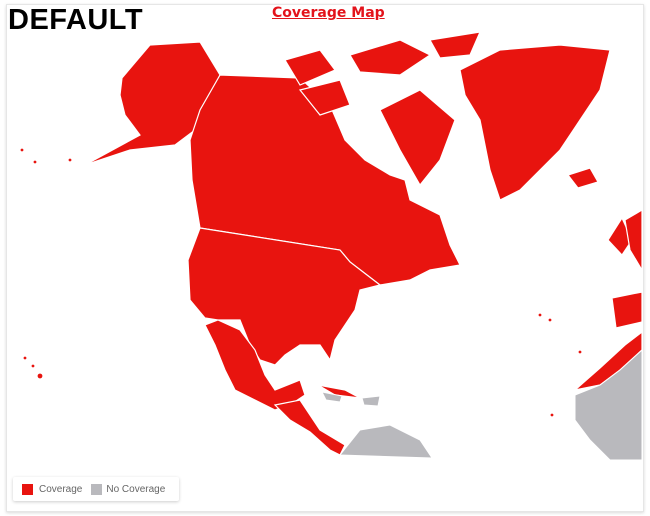 The height and width of the screenshot is (516, 650). I want to click on region-caribbean, so click(332, 397).